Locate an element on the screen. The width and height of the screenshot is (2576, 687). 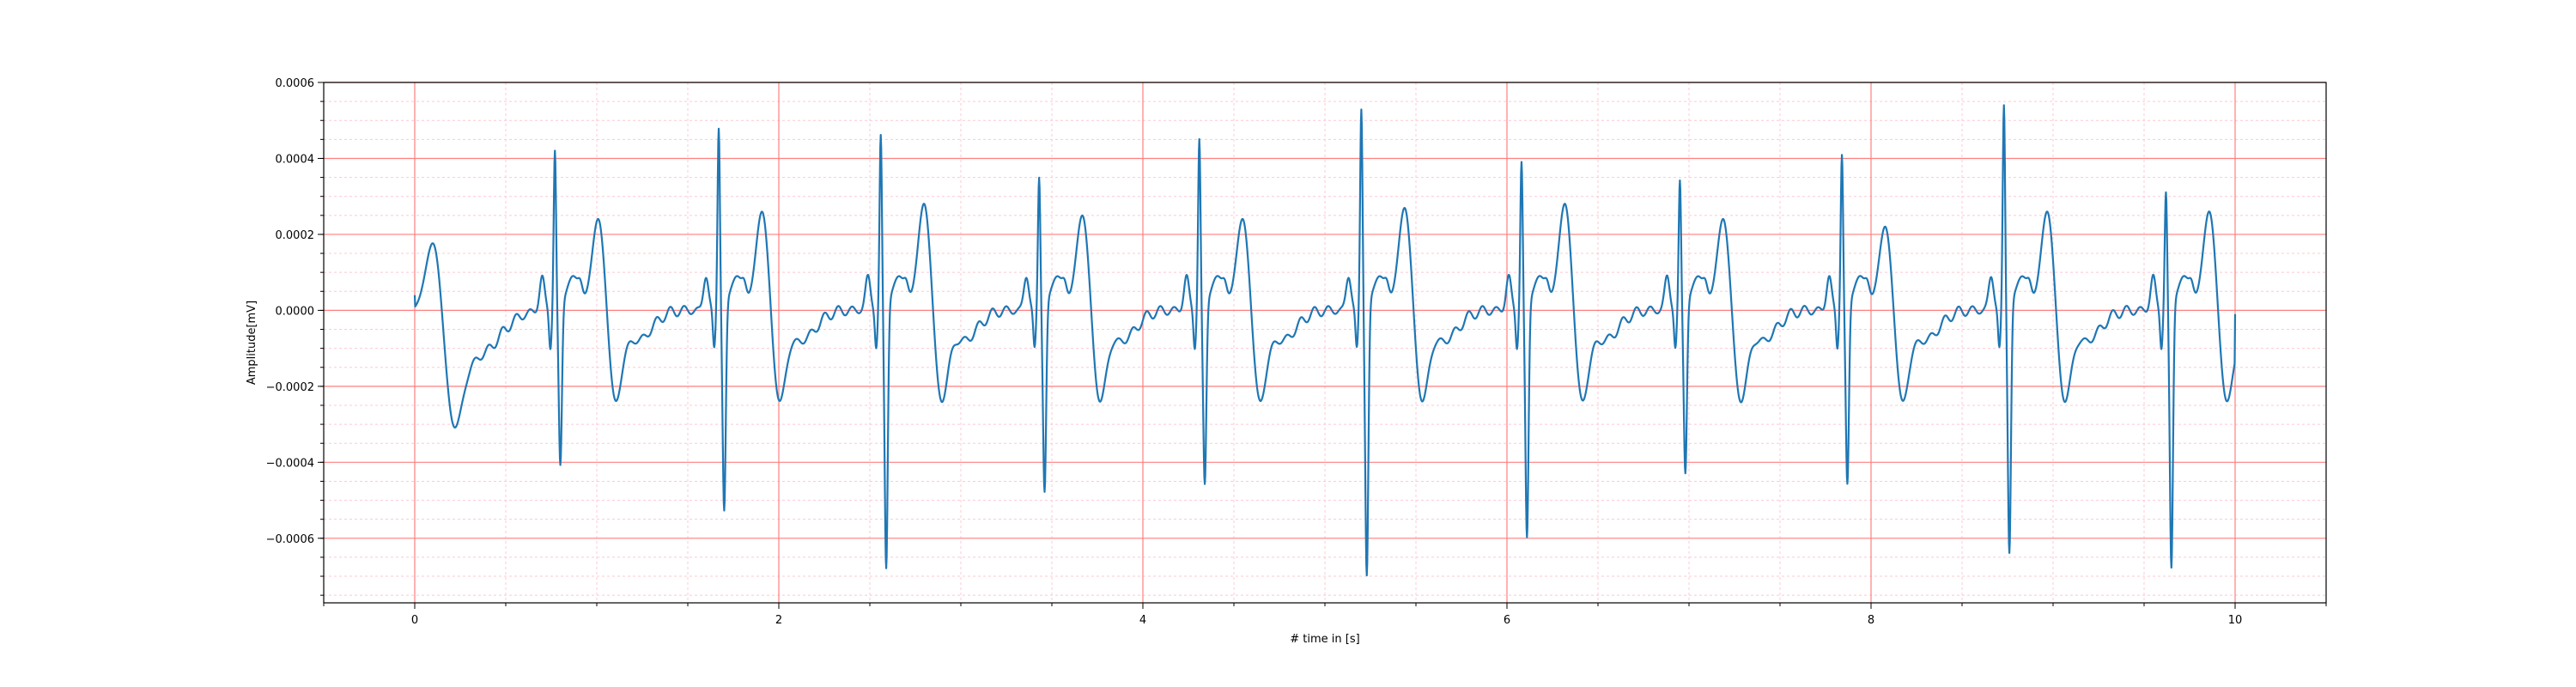
y-tick-label: 0.0006 is located at coordinates (295, 83).